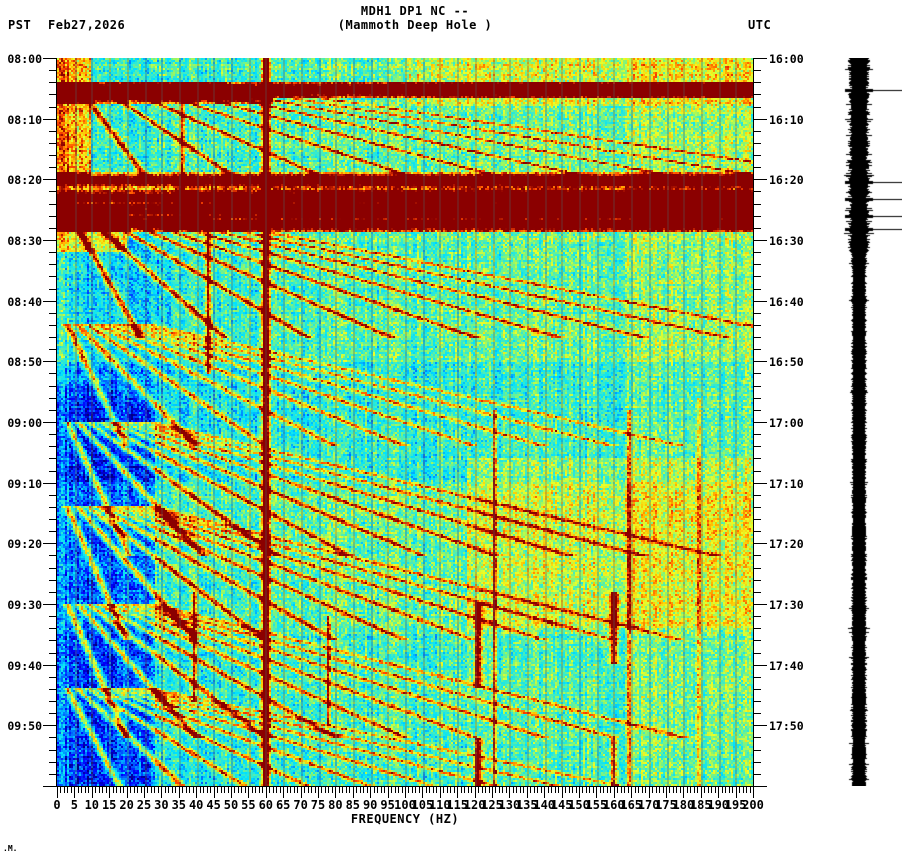  Describe the element at coordinates (631, 805) in the screenshot. I see `frequency-label: 165` at that location.